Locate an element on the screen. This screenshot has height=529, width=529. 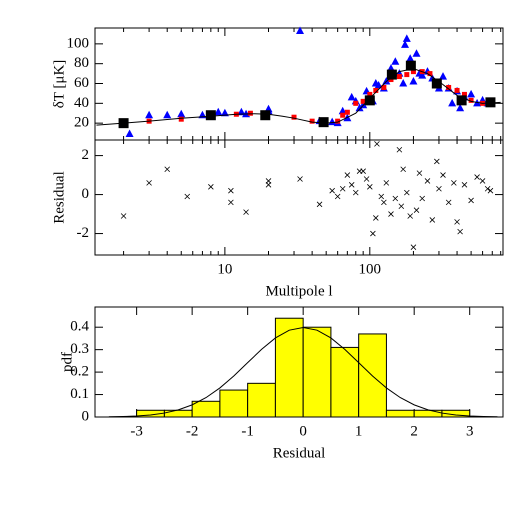
x-tick-label: 3 is located at coordinates (470, 431).